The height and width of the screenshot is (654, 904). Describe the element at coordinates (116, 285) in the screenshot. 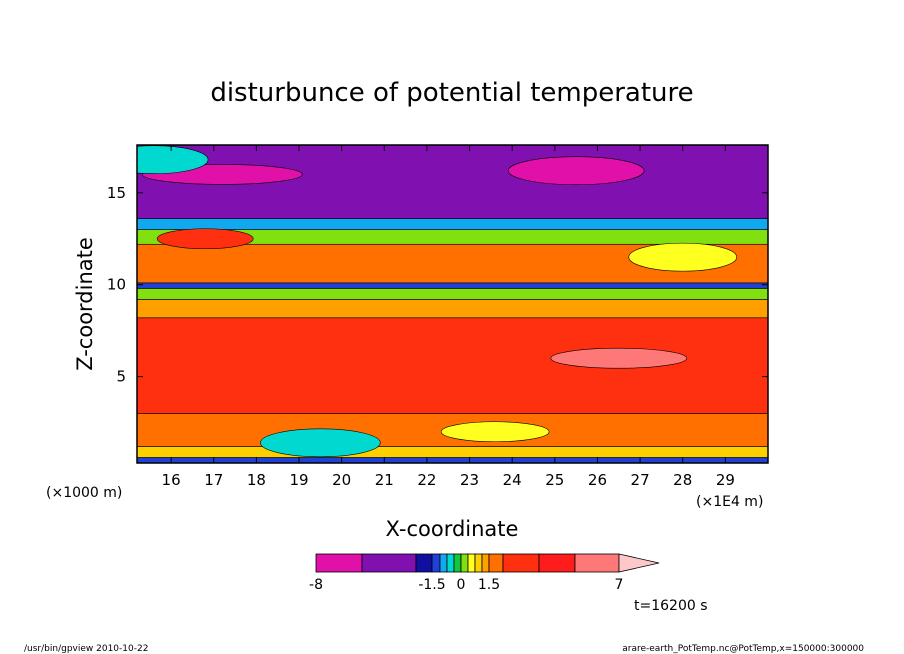

I see `y-tick-label-10: 10` at that location.